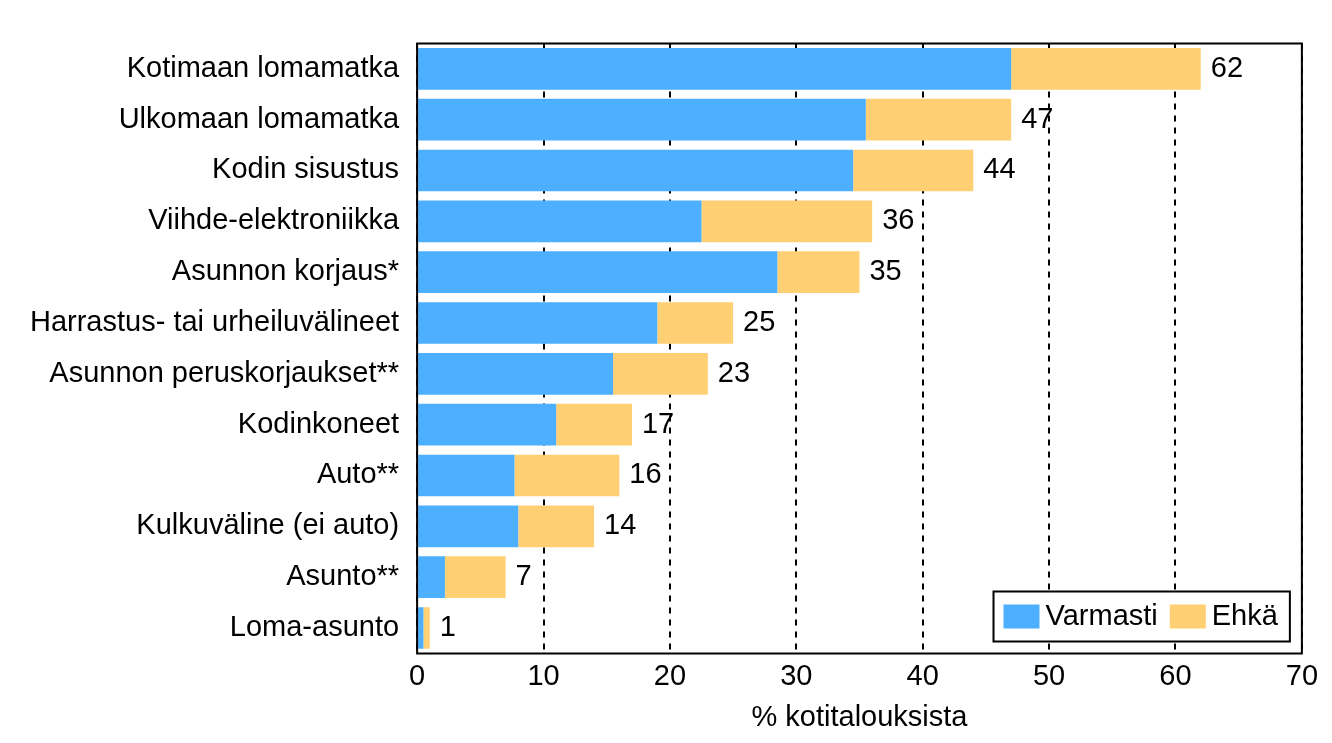 This screenshot has height=743, width=1332. I want to click on y-tick-label: Harrastus- tai urheiluvälineet, so click(214, 320).